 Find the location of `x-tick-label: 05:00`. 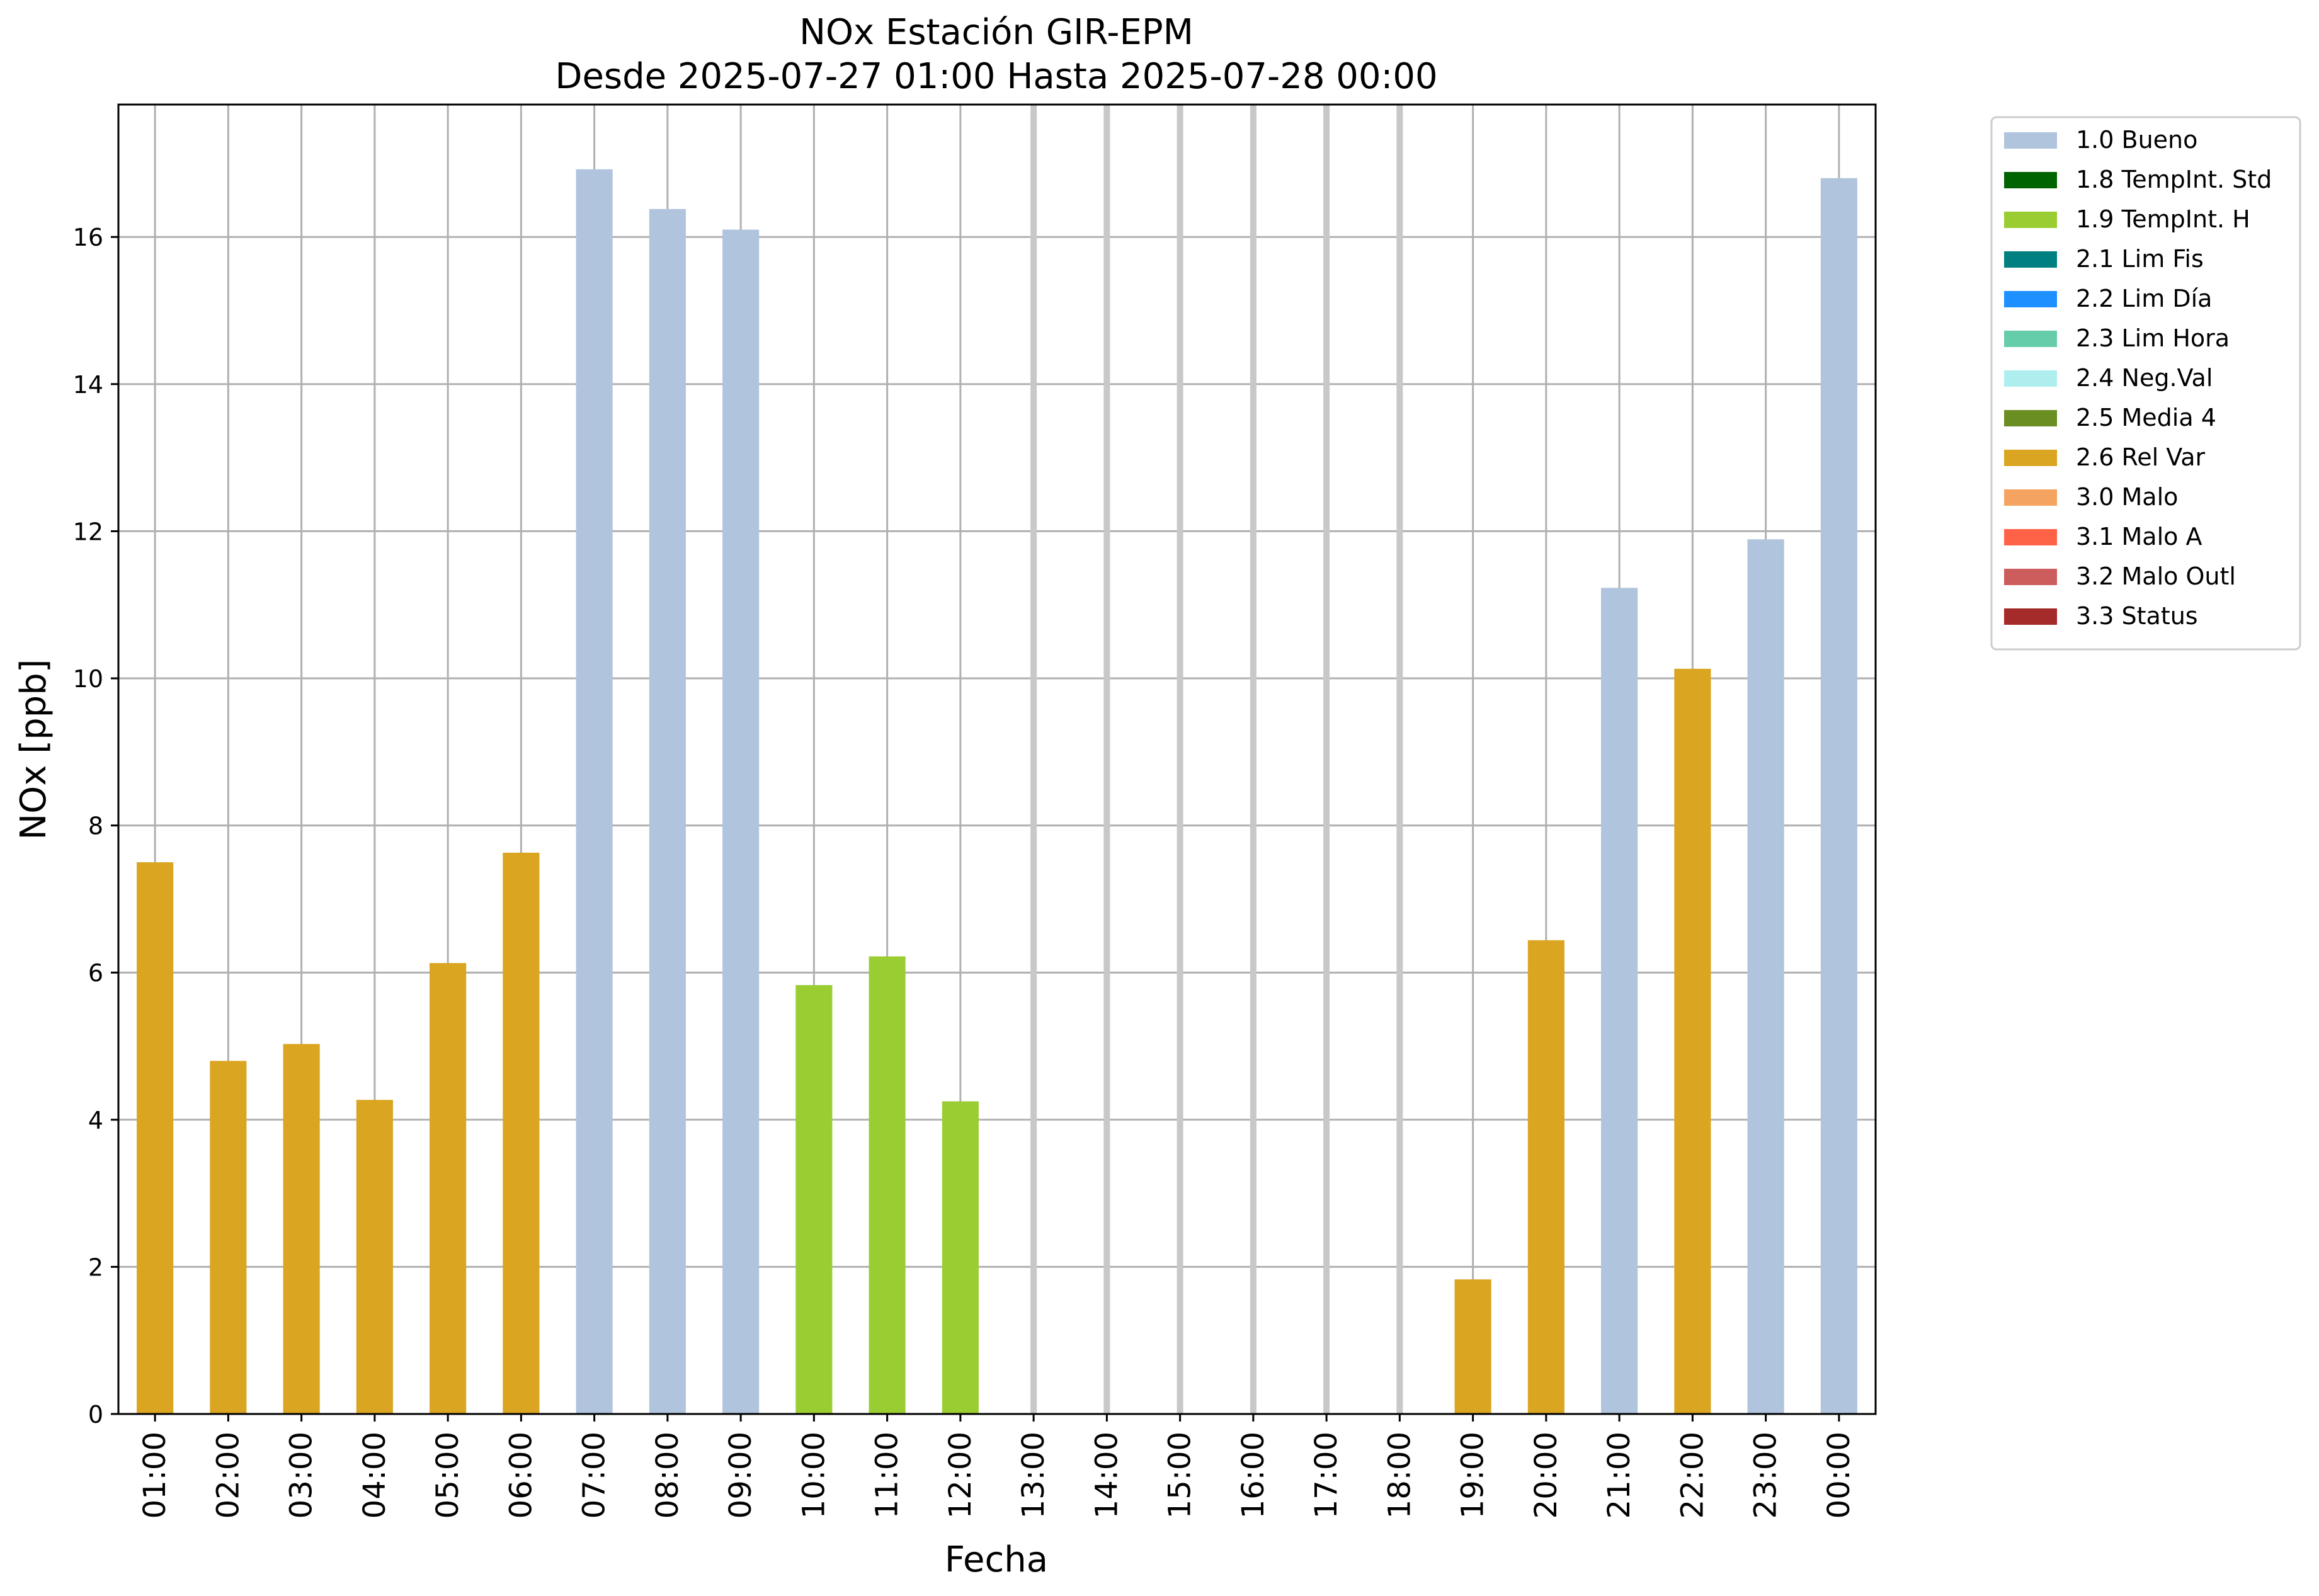

x-tick-label: 05:00 is located at coordinates (447, 1475).